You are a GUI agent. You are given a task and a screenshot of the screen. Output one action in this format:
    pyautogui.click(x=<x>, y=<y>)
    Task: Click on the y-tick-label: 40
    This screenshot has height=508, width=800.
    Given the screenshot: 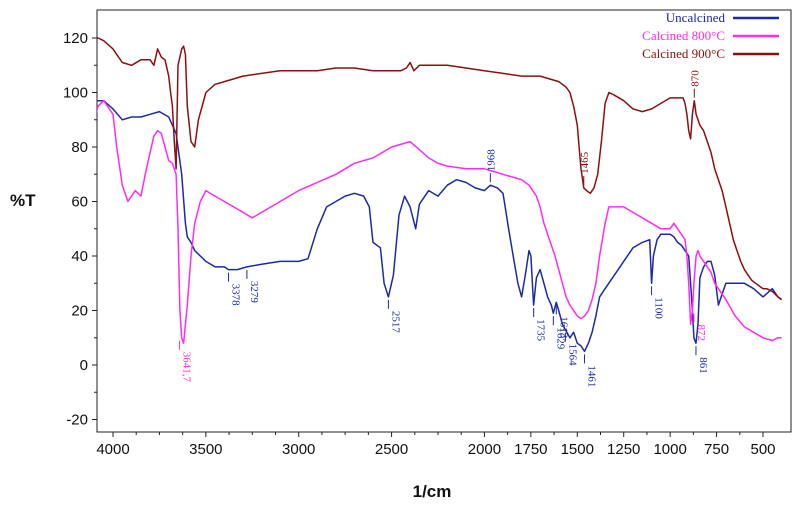 What is the action you would take?
    pyautogui.click(x=79, y=256)
    